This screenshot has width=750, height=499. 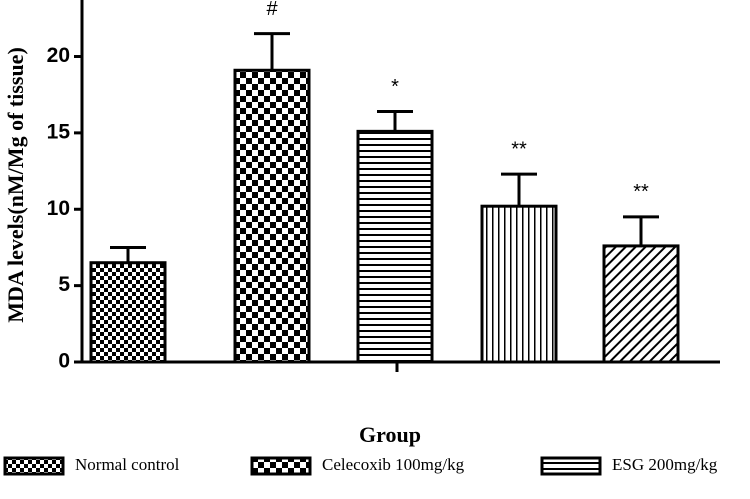 I want to click on y-tick-label: 10, so click(x=58, y=208).